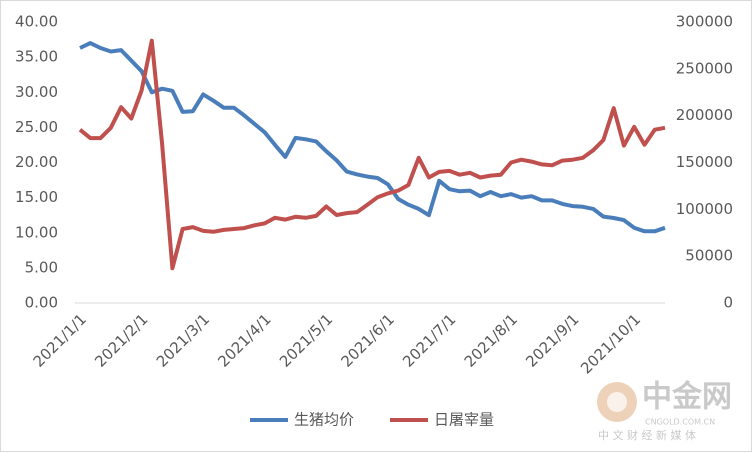 This screenshot has height=452, width=752. I want to click on y2-tick-label: 150000, so click(704, 162).